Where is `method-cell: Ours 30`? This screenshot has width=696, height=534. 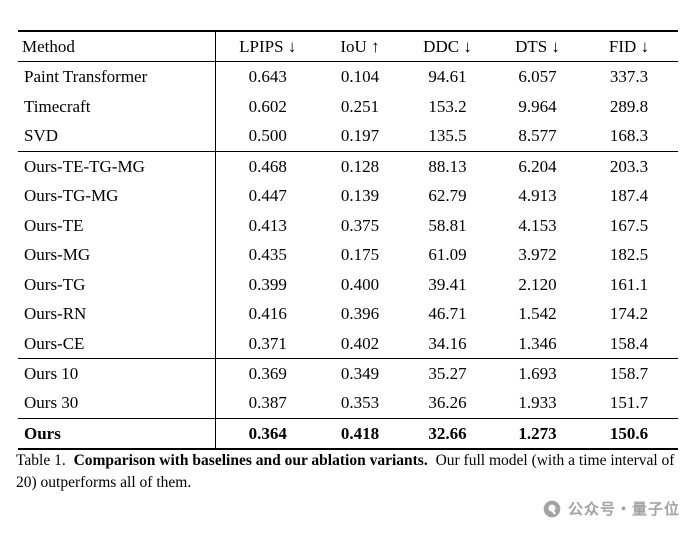
method-cell: Ours 30 is located at coordinates (117, 403).